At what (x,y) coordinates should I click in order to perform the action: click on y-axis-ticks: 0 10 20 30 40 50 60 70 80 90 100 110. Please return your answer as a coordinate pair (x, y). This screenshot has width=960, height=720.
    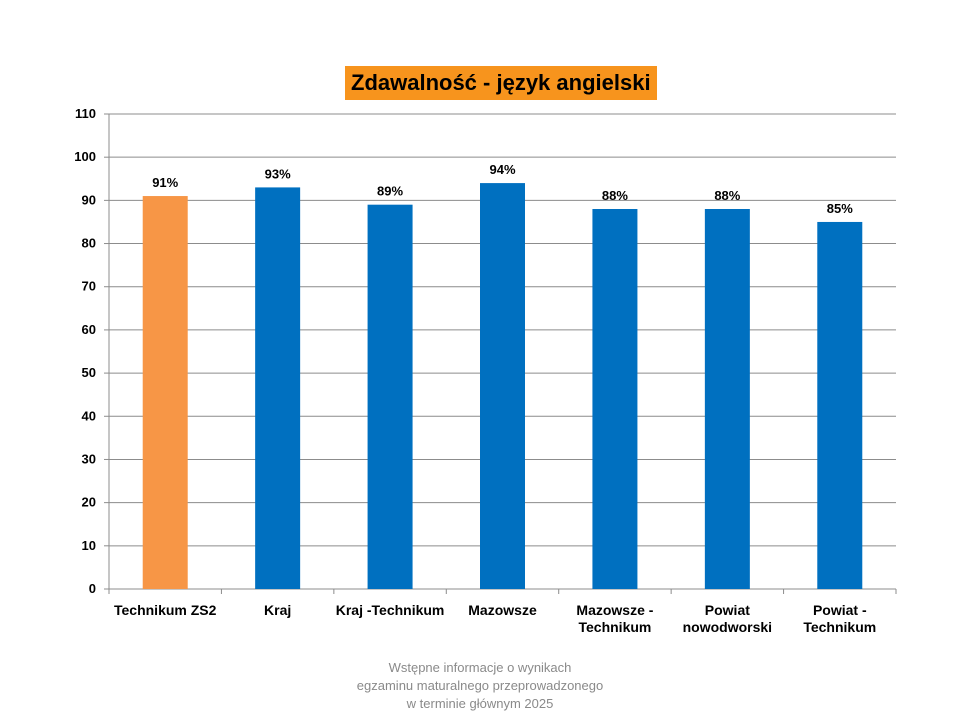
    Looking at the image, I should click on (85, 351).